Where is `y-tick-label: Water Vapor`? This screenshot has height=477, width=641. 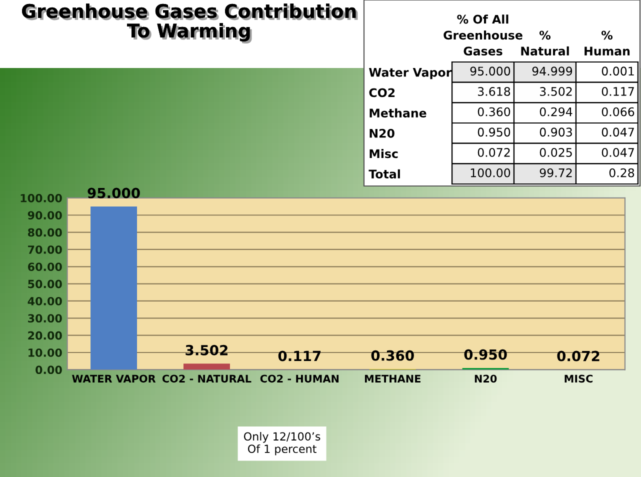 y-tick-label: Water Vapor is located at coordinates (410, 74).